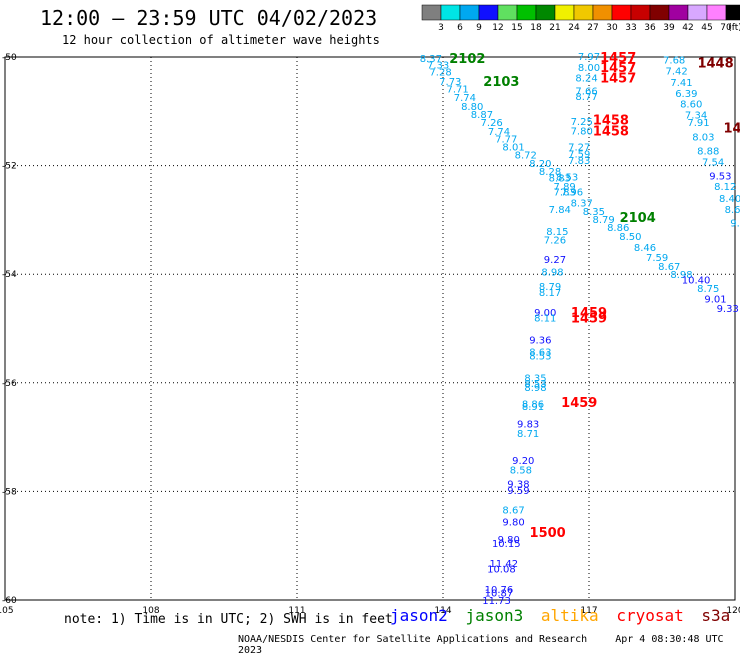 This screenshot has width=740, height=656. I want to click on x-tick-label: 117, so click(588, 611).